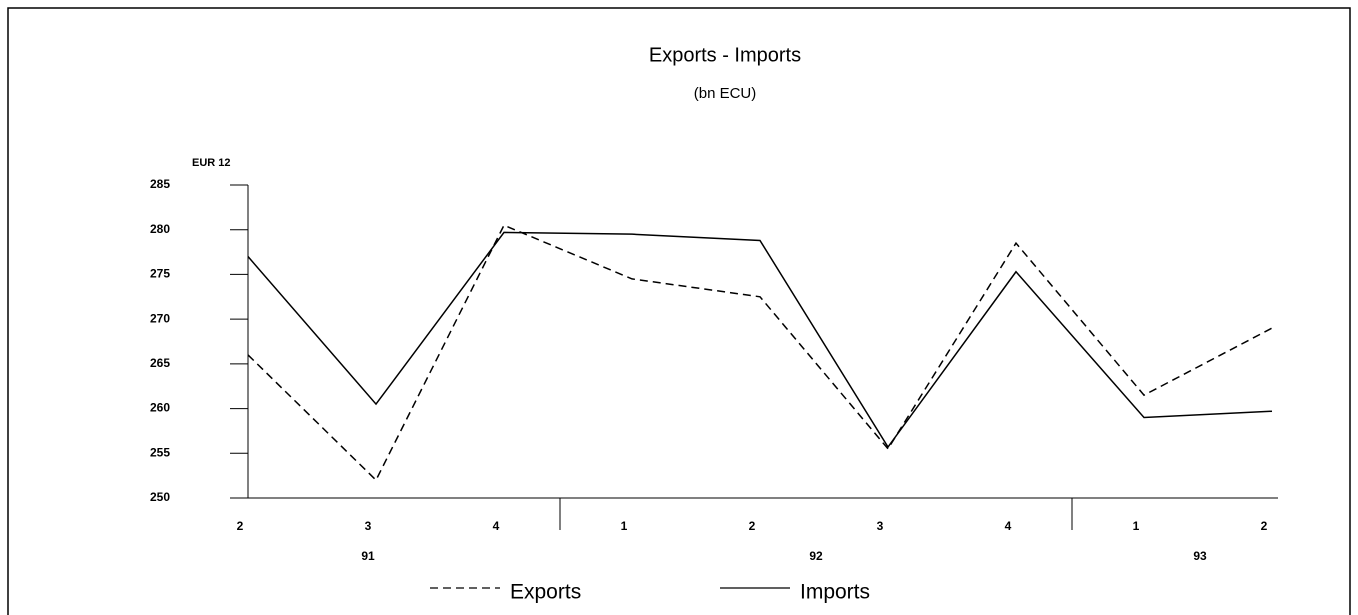  What do you see at coordinates (160, 318) in the screenshot?
I see `y-tick-label: 270` at bounding box center [160, 318].